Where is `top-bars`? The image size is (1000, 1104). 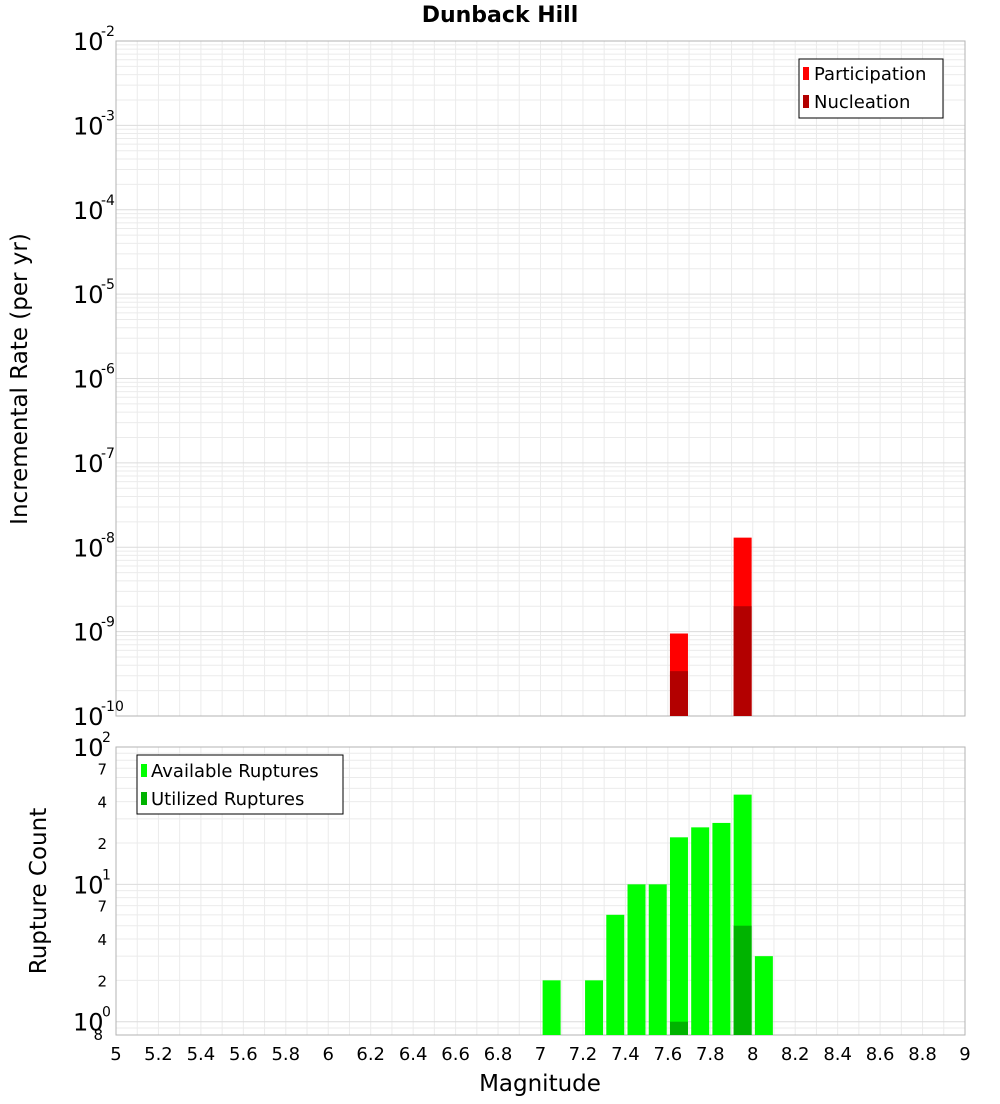
top-bars is located at coordinates (710, 626).